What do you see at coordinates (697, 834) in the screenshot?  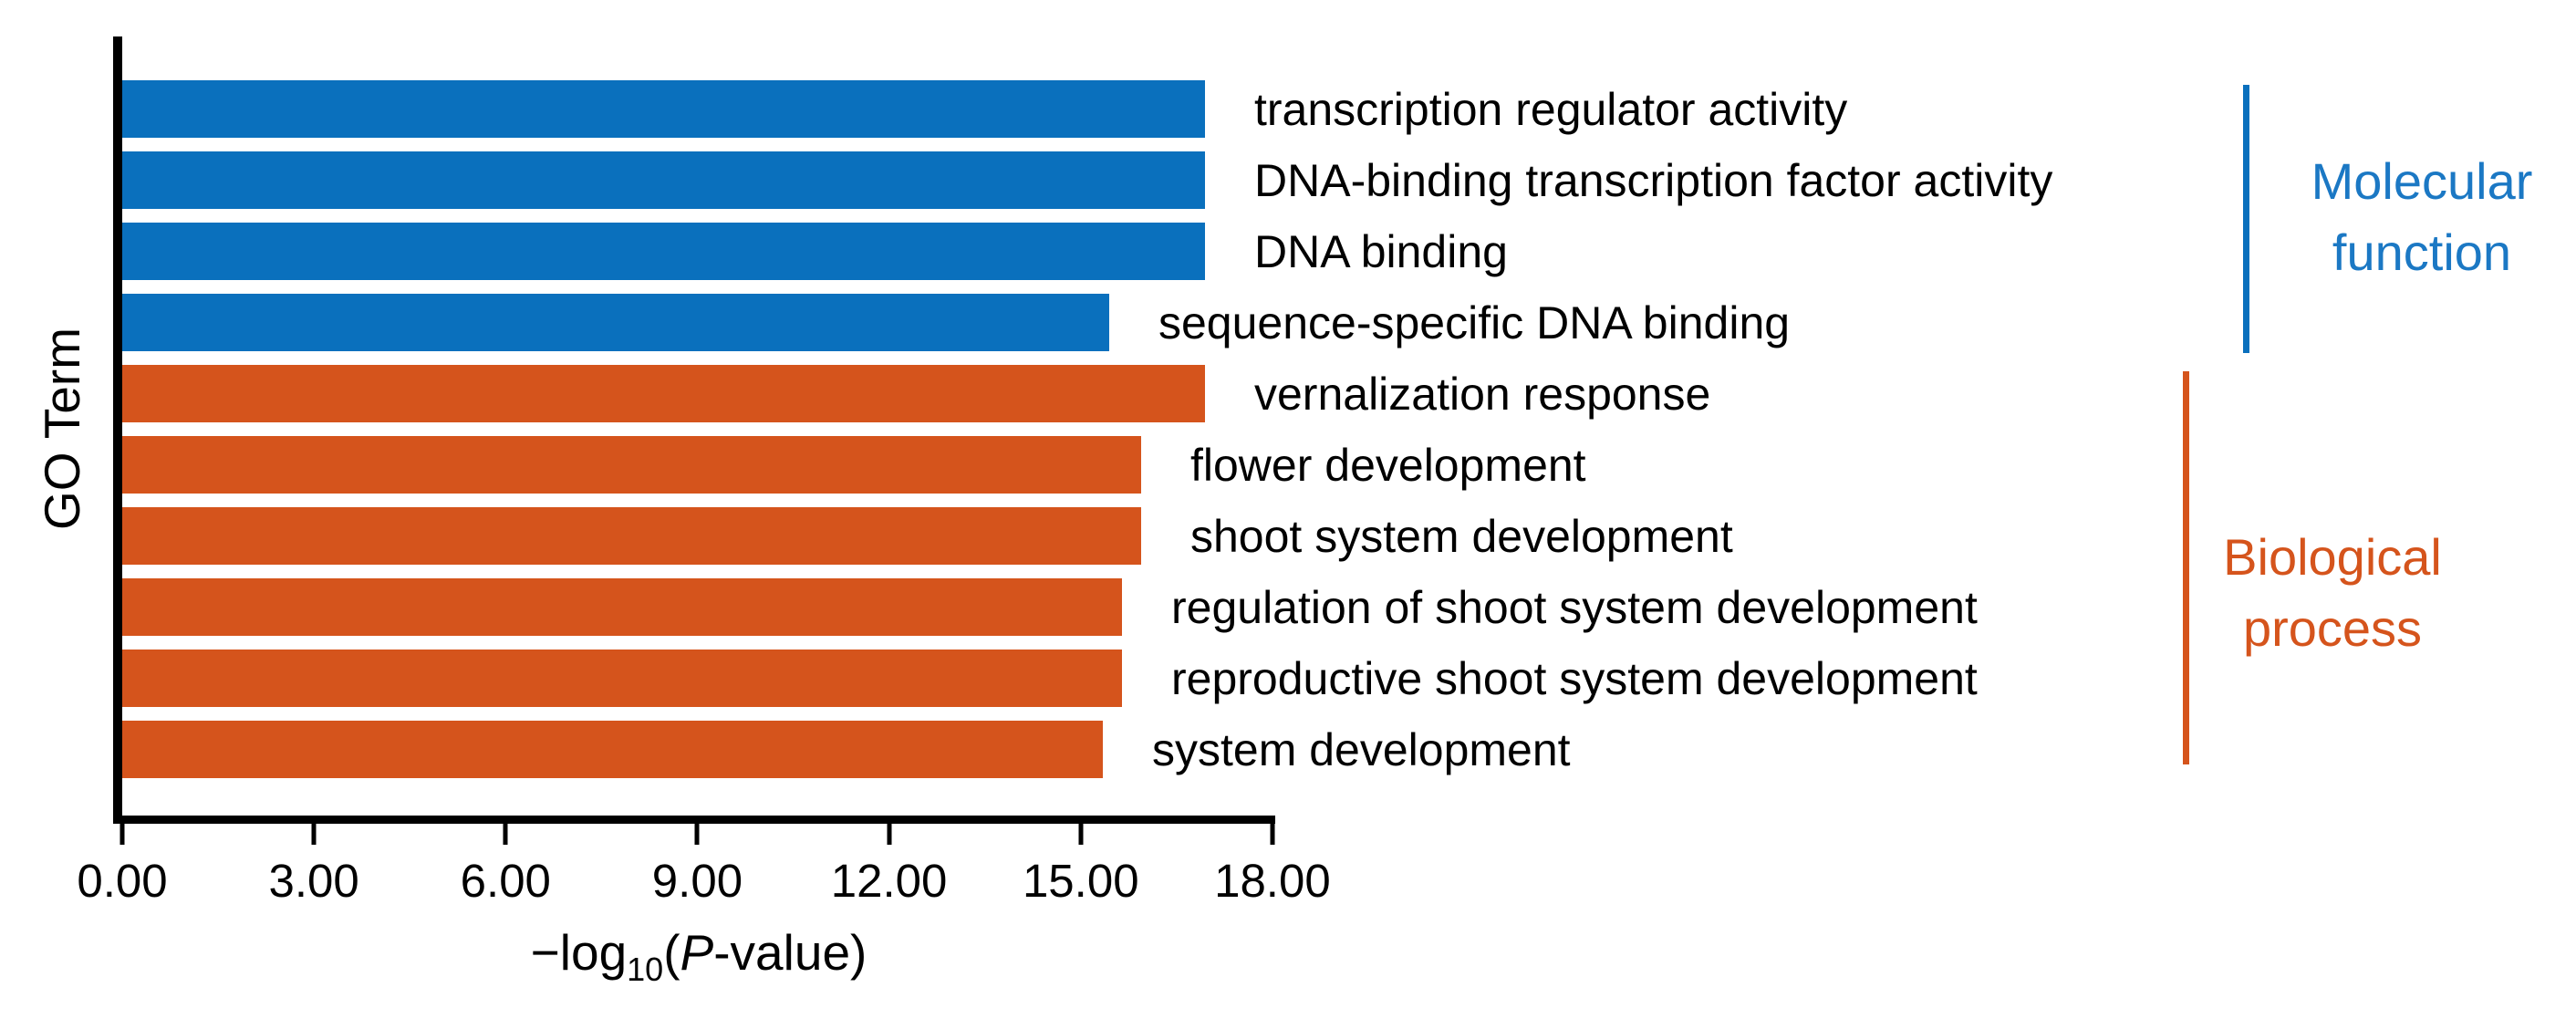 I see `x-tick-9.00` at bounding box center [697, 834].